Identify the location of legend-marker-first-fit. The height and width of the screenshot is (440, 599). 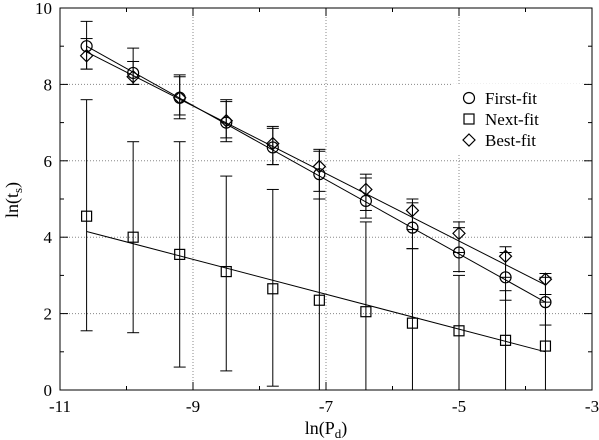
(469, 98).